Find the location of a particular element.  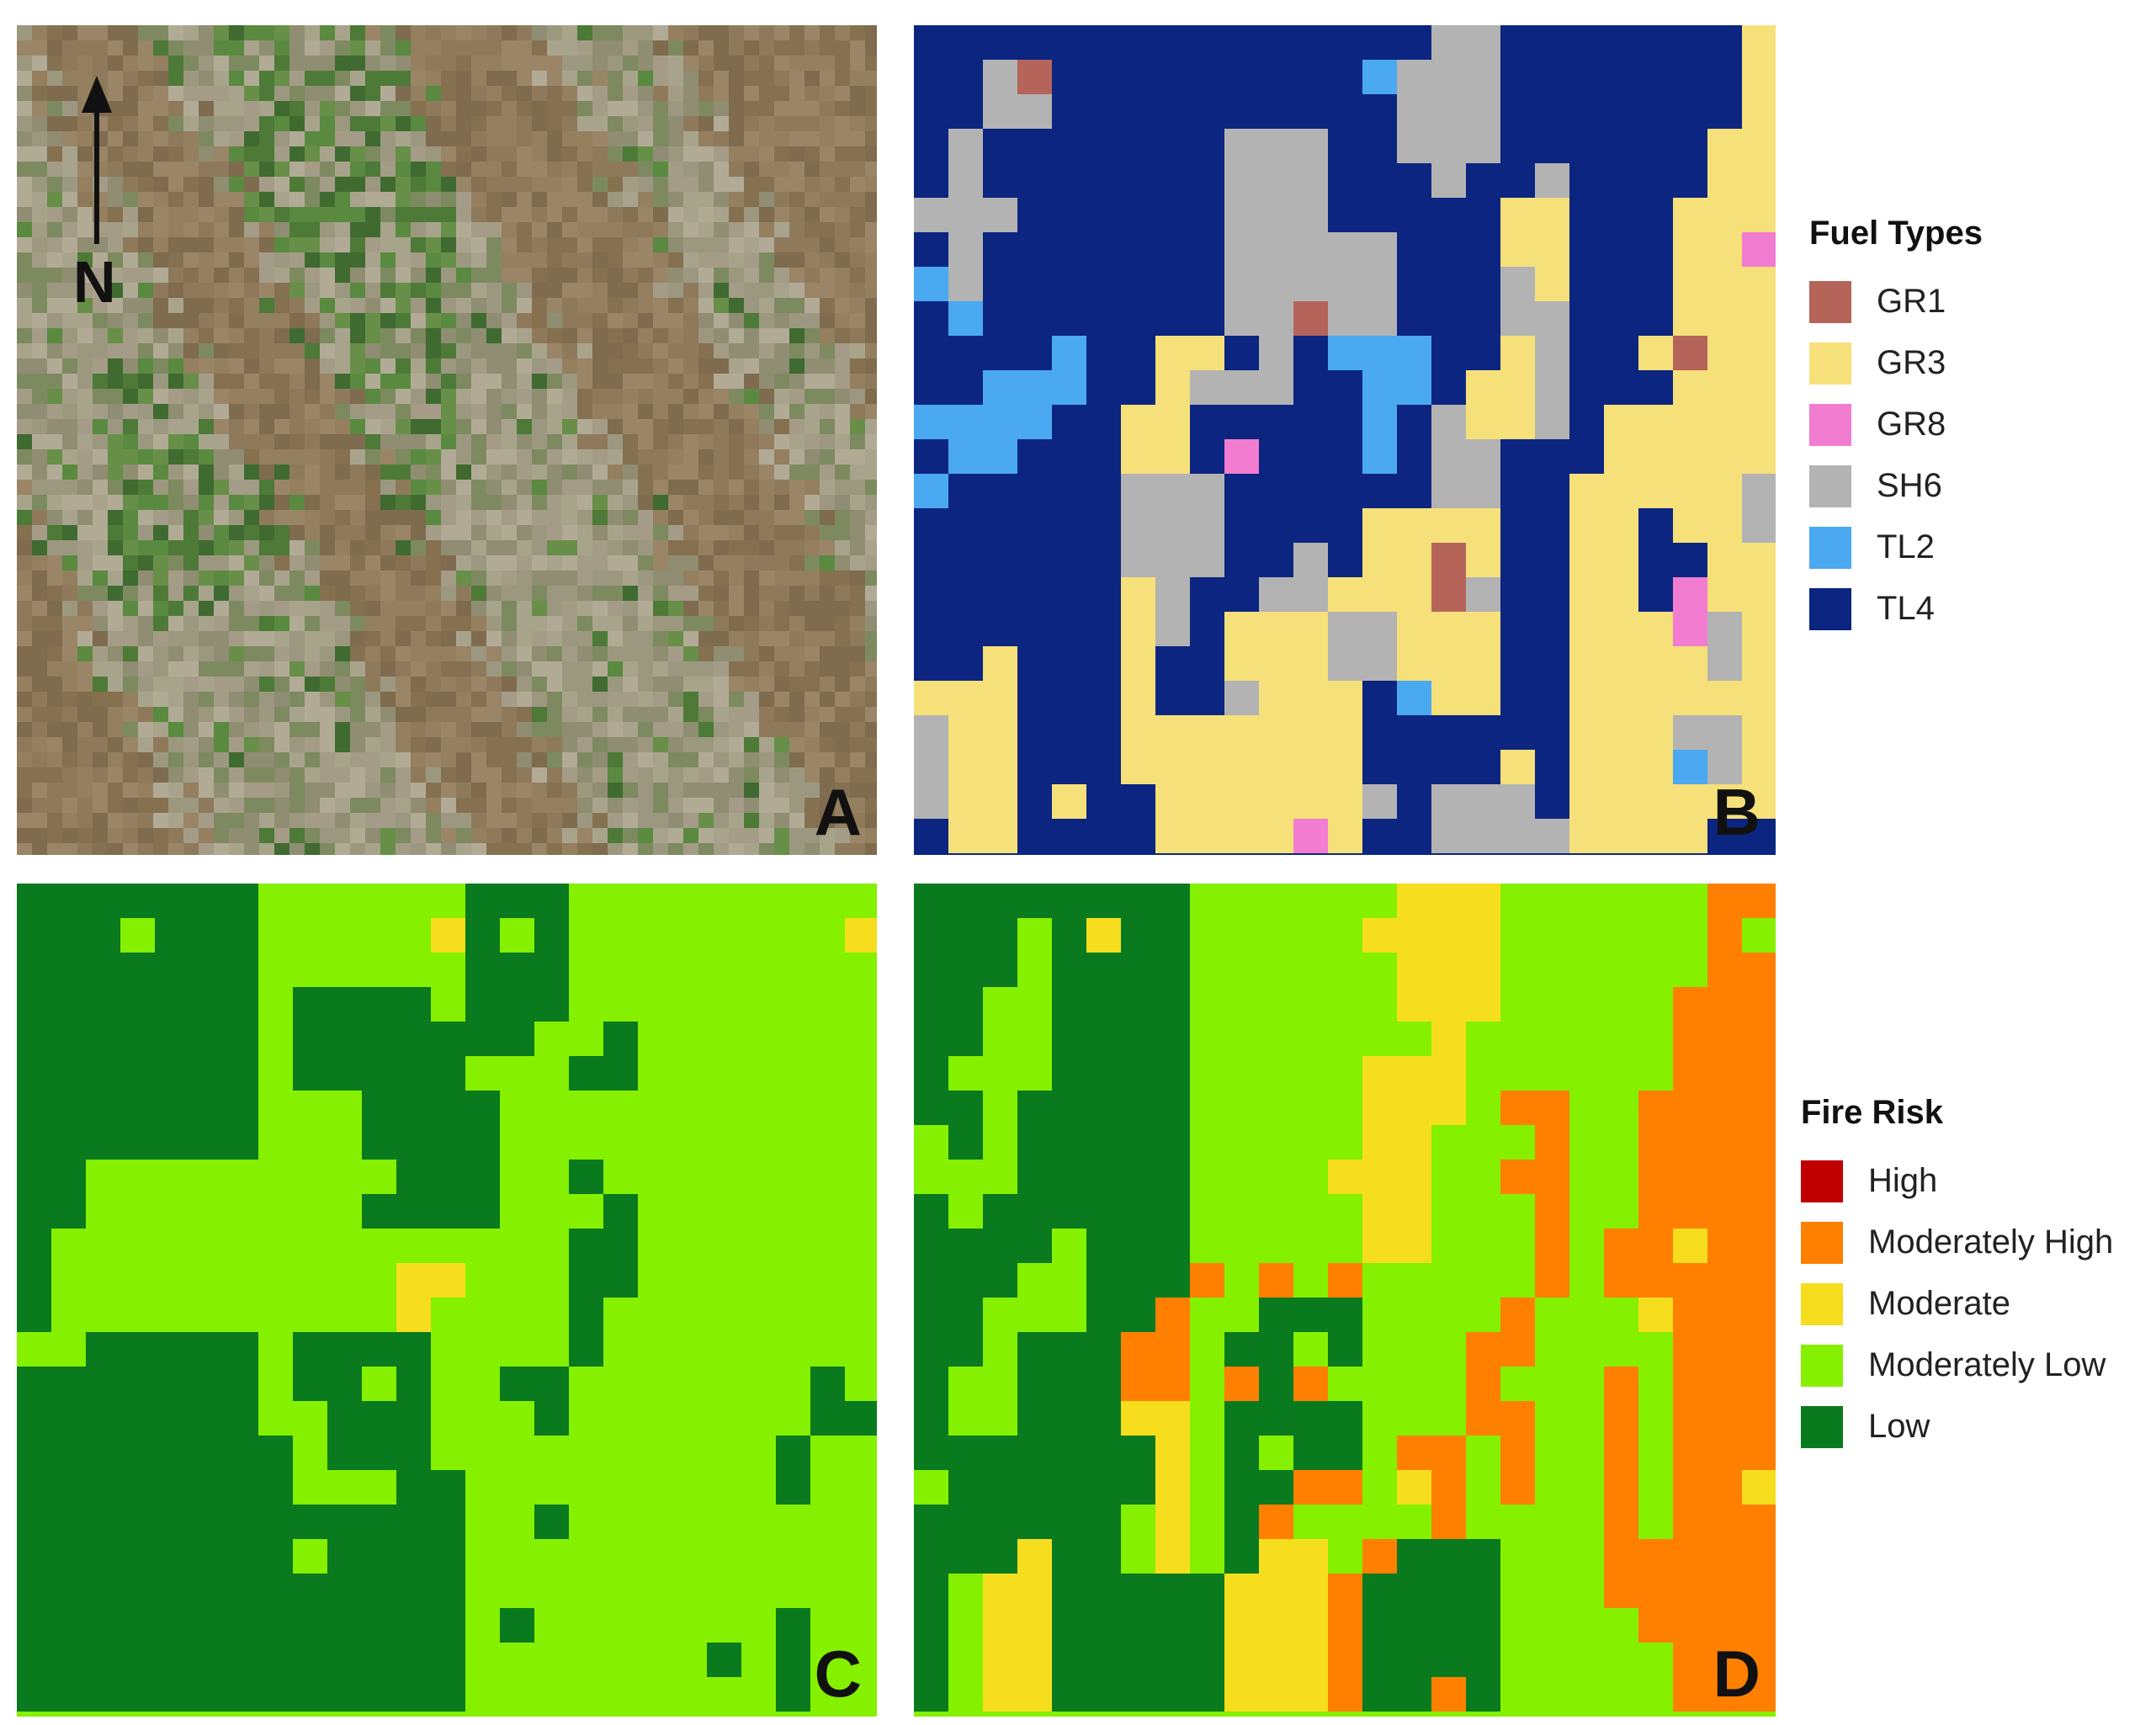

fuel-cell-gr3 is located at coordinates (1207, 353).